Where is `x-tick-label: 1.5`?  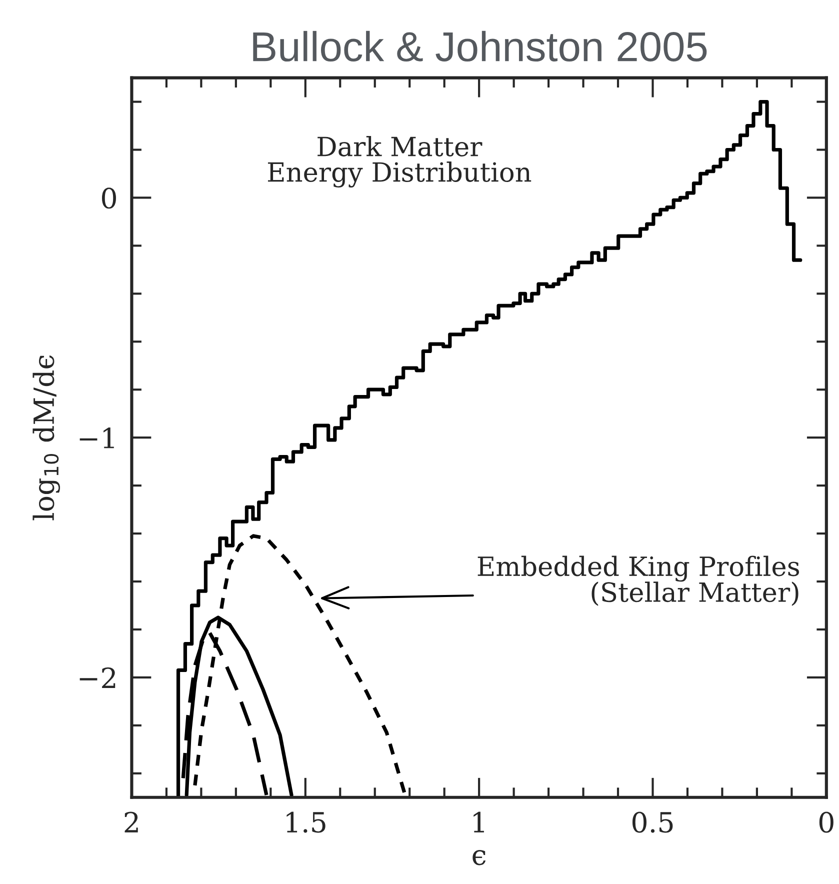 x-tick-label: 1.5 is located at coordinates (306, 822).